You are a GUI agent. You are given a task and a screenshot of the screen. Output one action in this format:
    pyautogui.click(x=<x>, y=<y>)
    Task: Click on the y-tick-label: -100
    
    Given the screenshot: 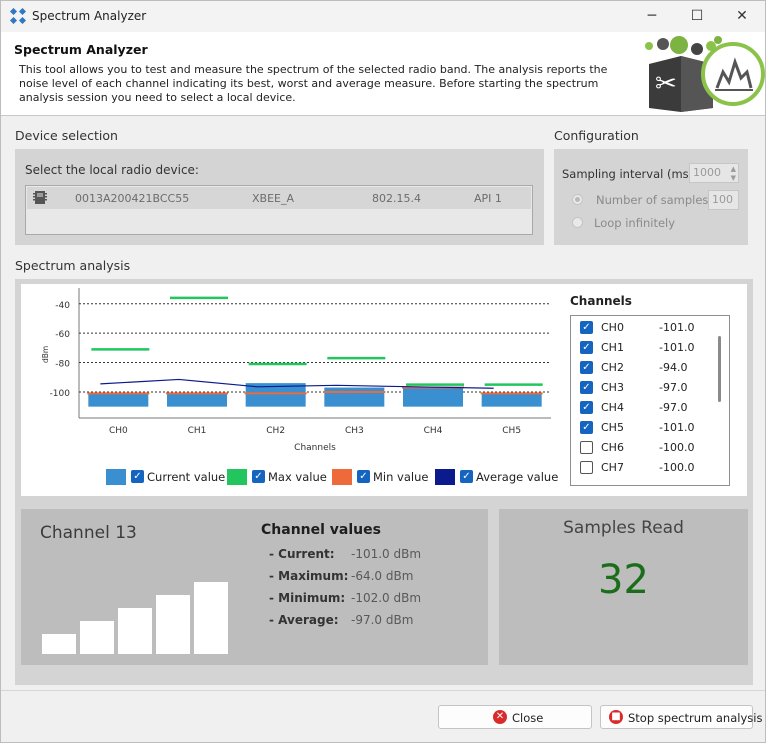 What is the action you would take?
    pyautogui.click(x=60, y=394)
    